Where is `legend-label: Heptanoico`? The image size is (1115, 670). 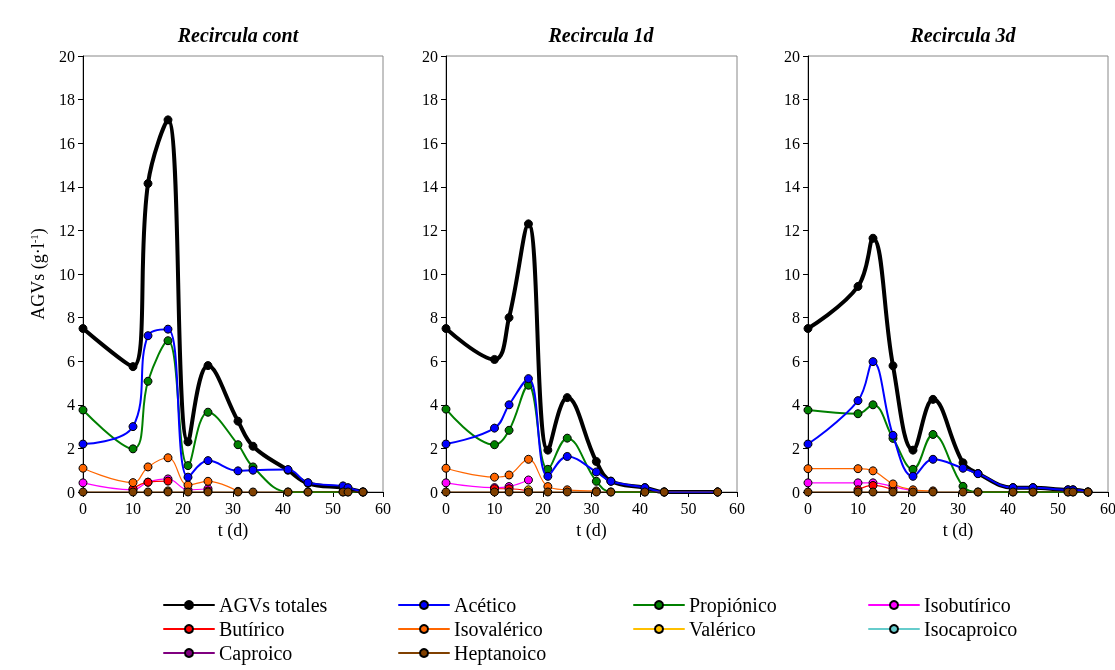 legend-label: Heptanoico is located at coordinates (500, 653).